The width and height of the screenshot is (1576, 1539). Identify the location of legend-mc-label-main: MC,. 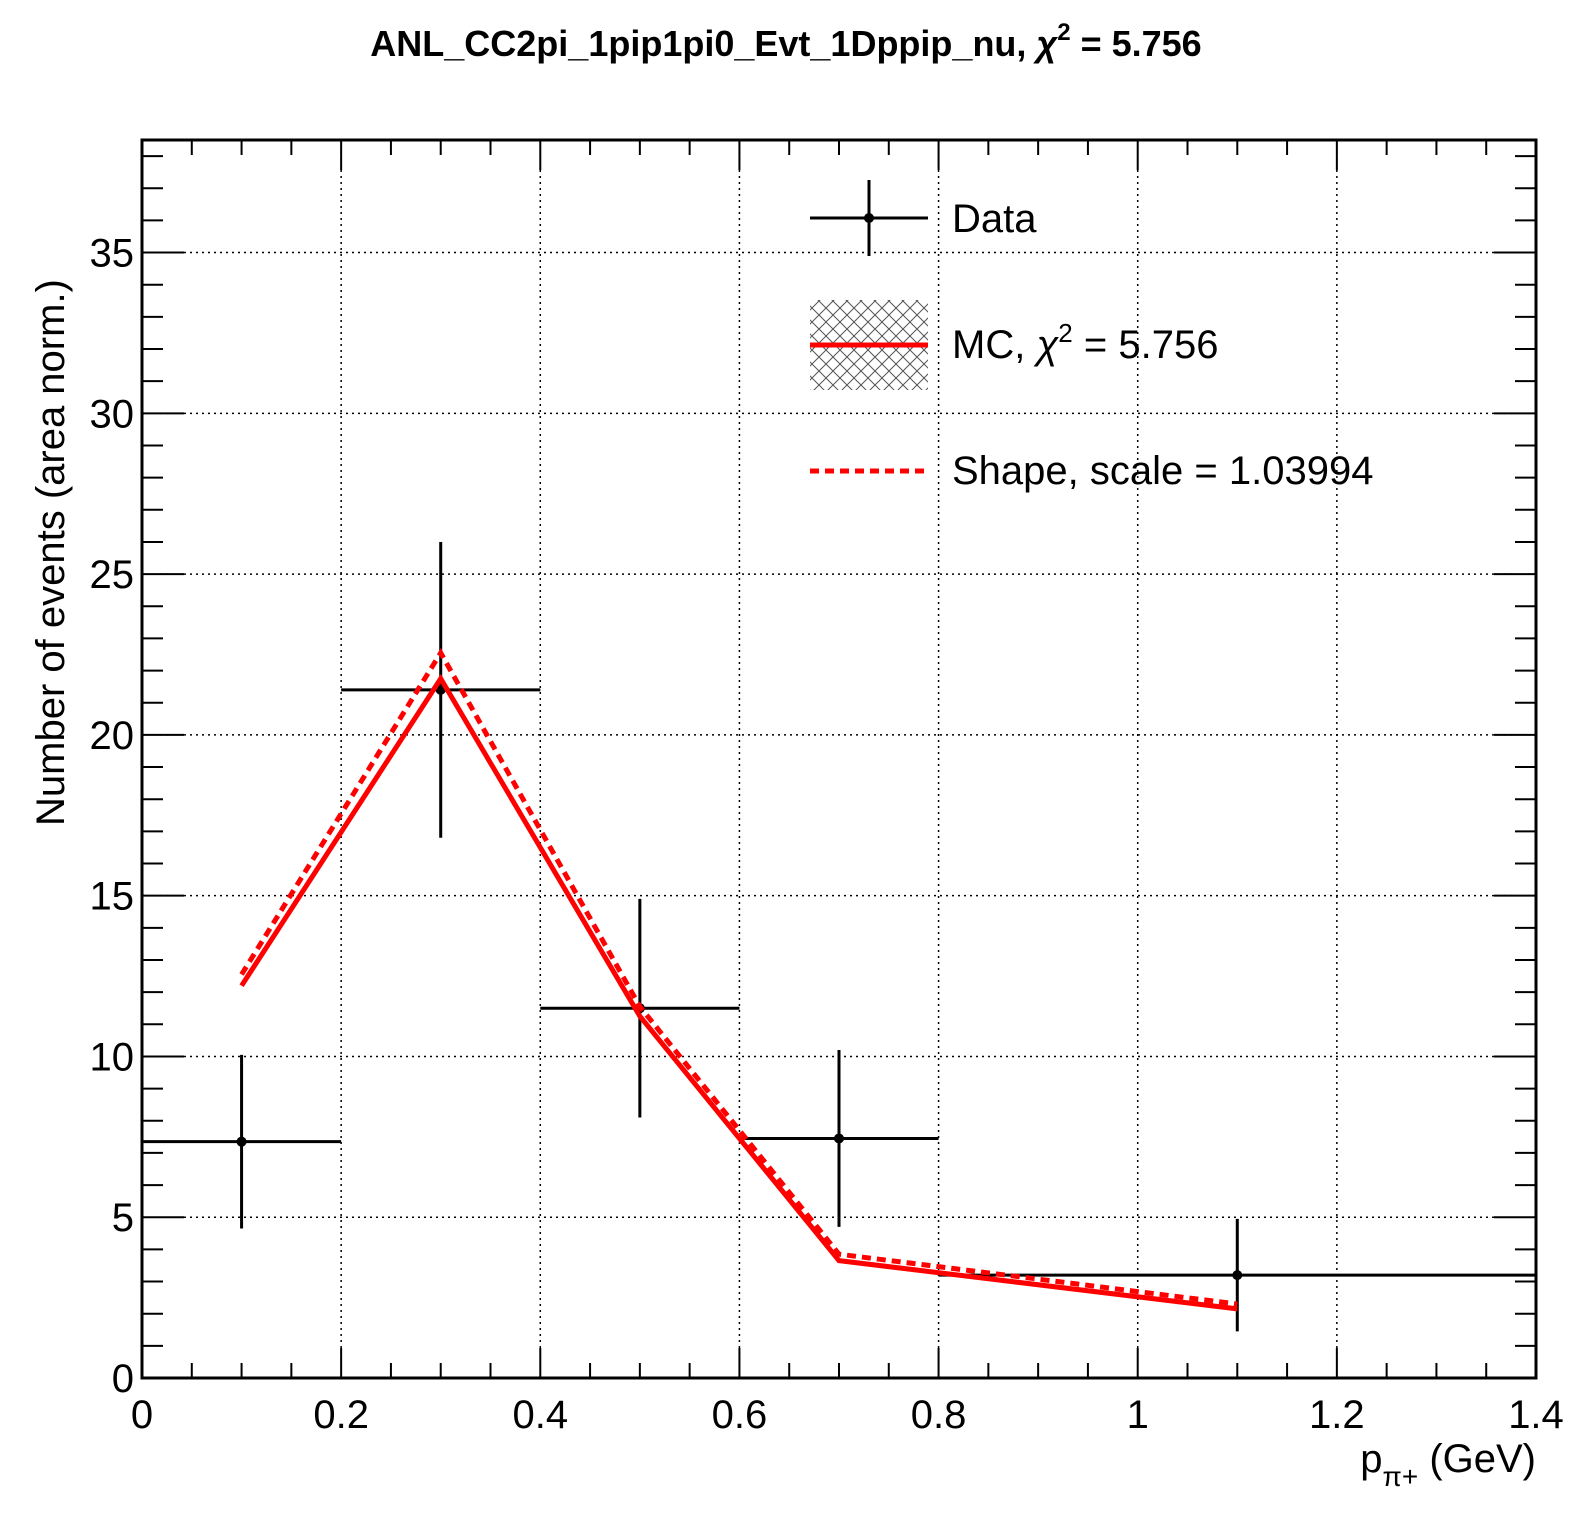
(994, 345).